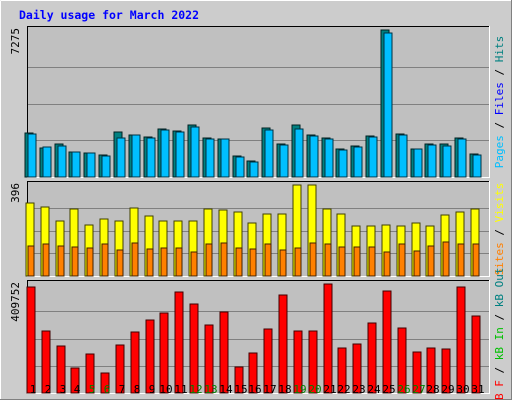 This screenshot has width=512, height=400. Describe the element at coordinates (499, 287) in the screenshot. I see `legend-entry-kb-out: kB Out` at that location.